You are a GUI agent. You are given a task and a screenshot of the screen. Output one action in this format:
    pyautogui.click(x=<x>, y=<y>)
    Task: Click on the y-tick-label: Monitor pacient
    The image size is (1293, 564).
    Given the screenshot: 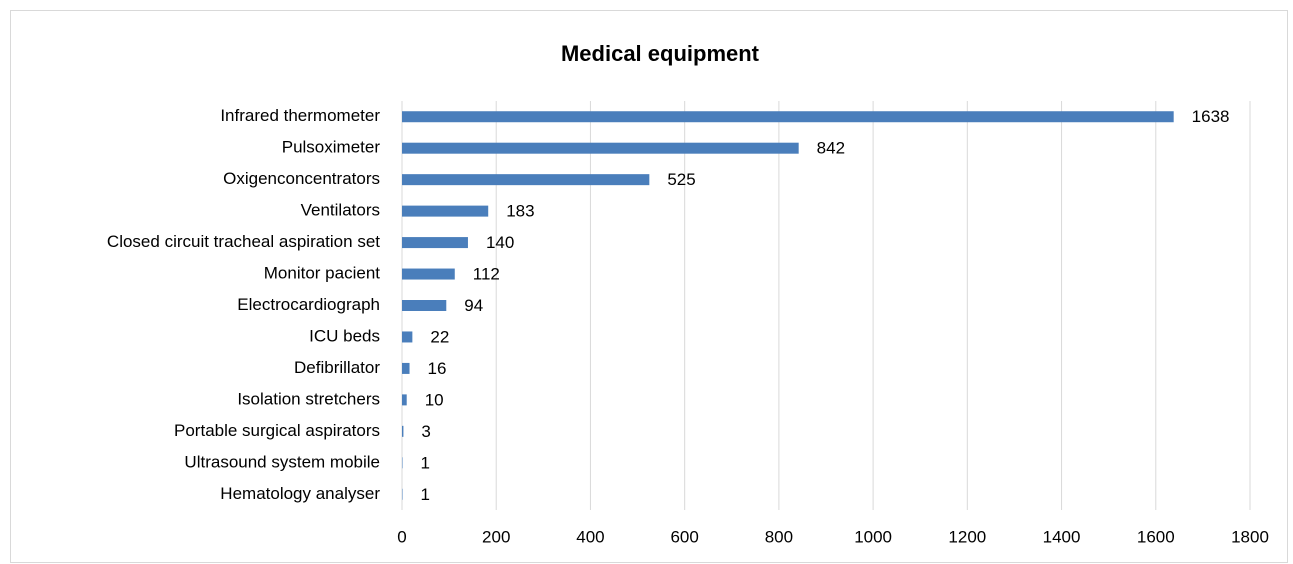 What is the action you would take?
    pyautogui.click(x=322, y=273)
    